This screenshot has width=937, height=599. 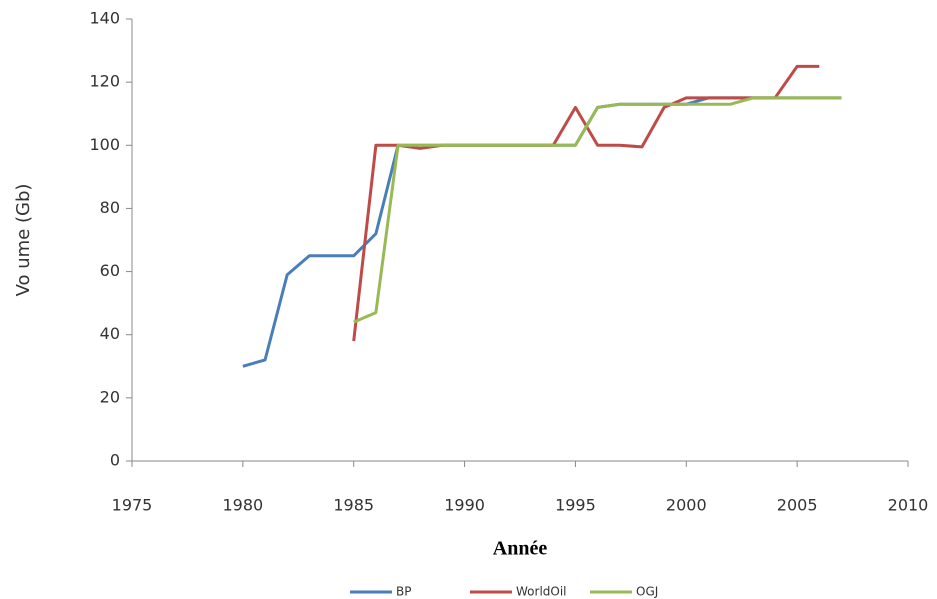 What do you see at coordinates (520, 549) in the screenshot?
I see `x-axis-label: Année` at bounding box center [520, 549].